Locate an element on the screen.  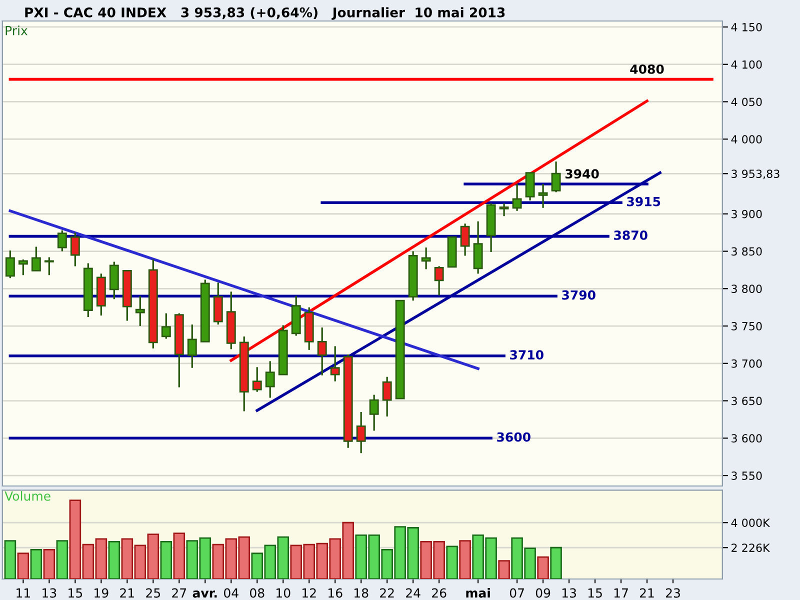
series-label: 3915 is located at coordinates (643, 201).